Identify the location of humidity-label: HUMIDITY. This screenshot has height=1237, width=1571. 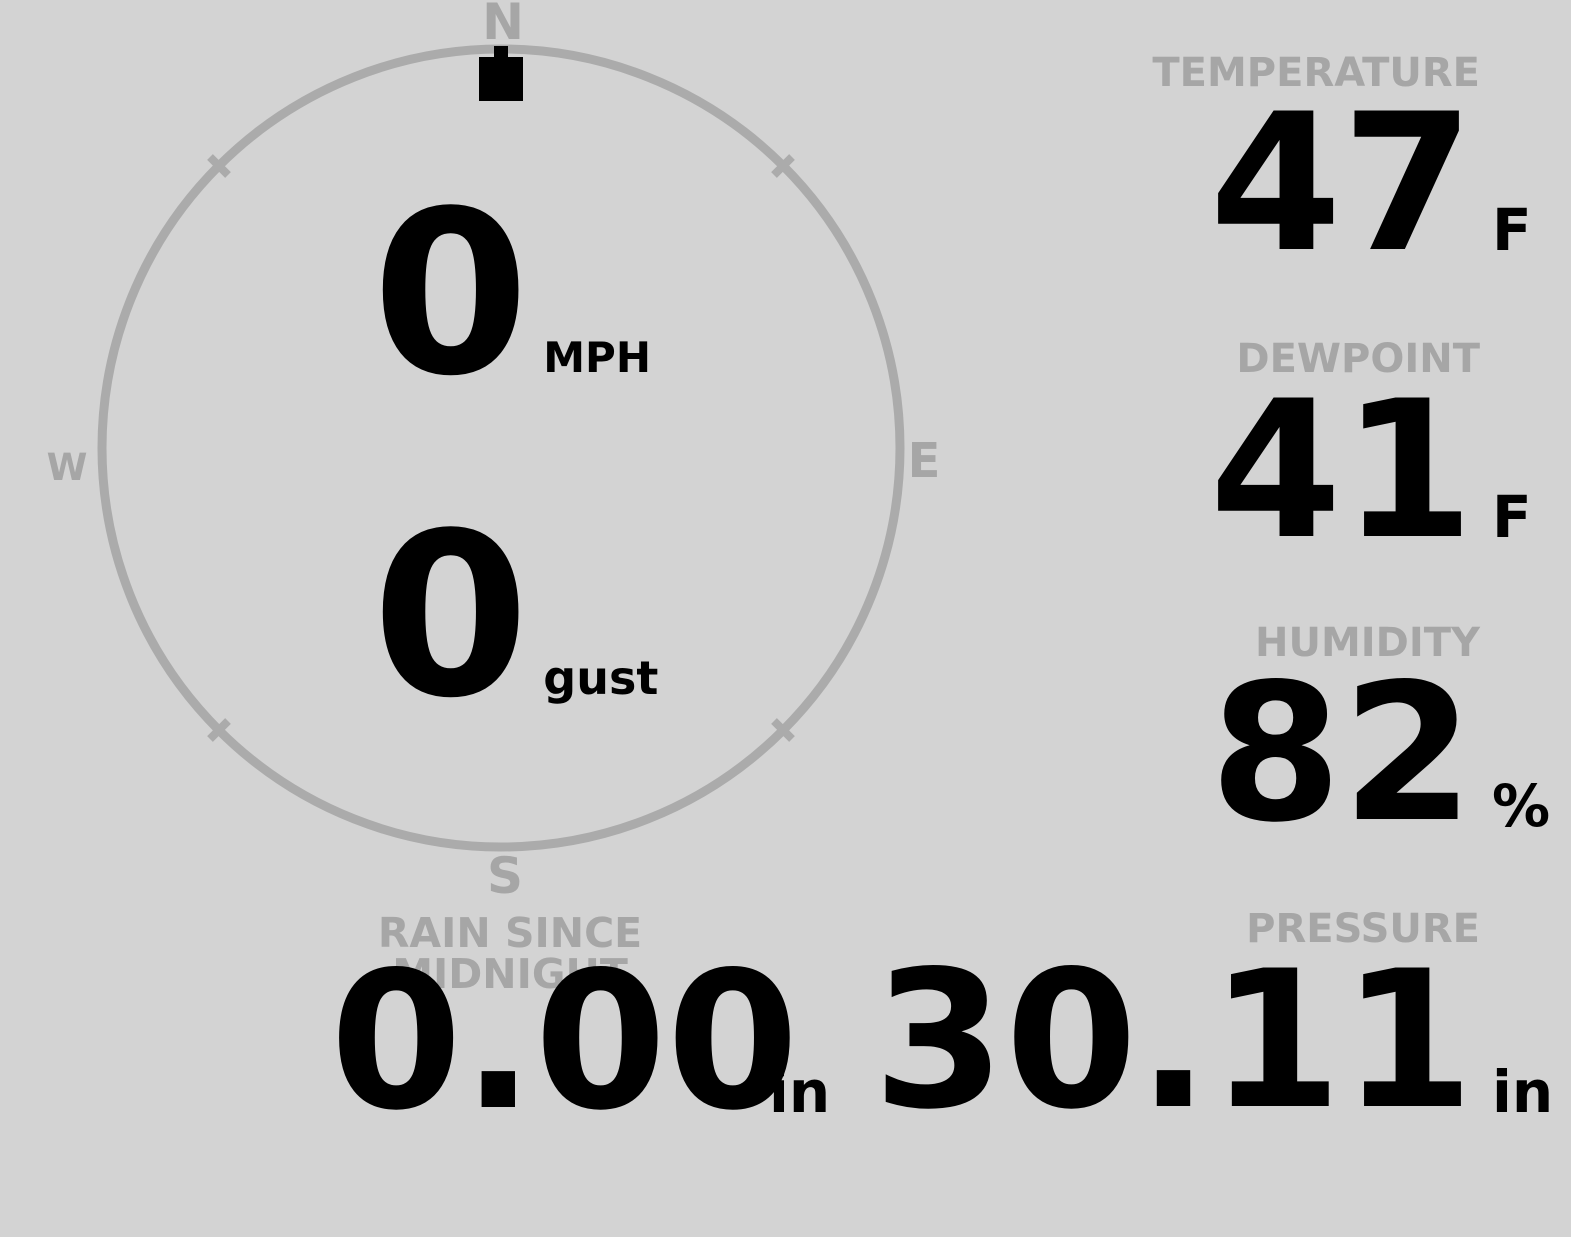
(1367, 643).